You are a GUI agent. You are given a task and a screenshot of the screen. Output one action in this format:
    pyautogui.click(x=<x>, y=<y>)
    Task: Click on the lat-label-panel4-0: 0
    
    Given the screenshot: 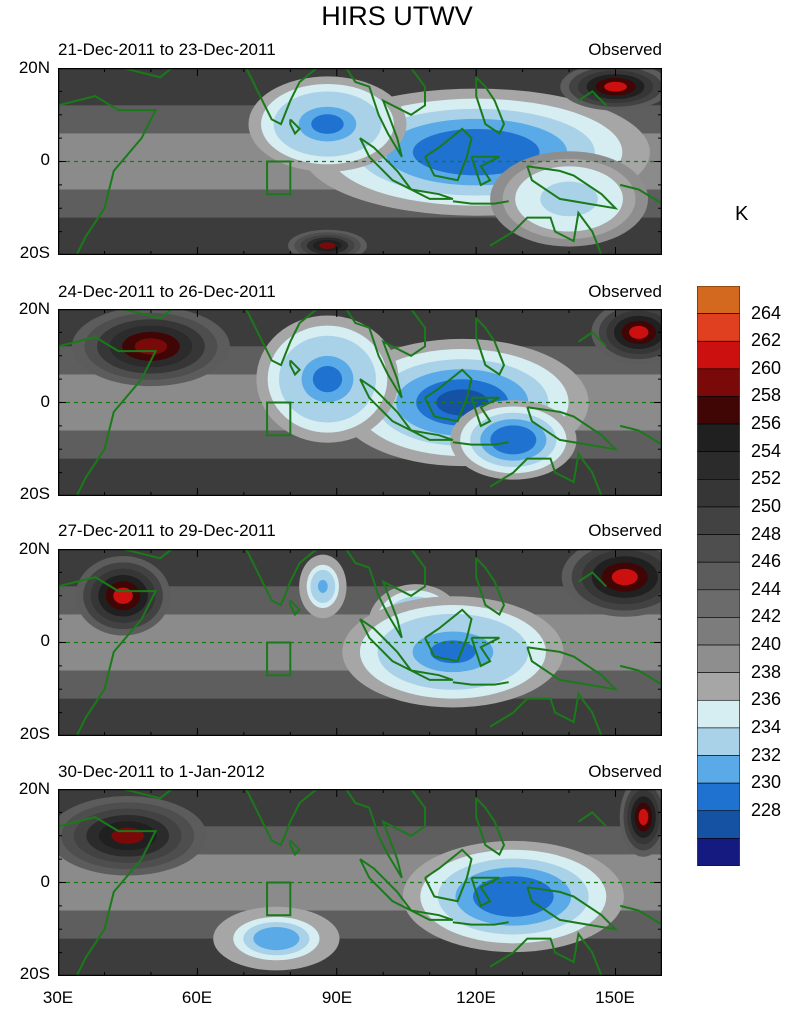 What is the action you would take?
    pyautogui.click(x=45, y=881)
    